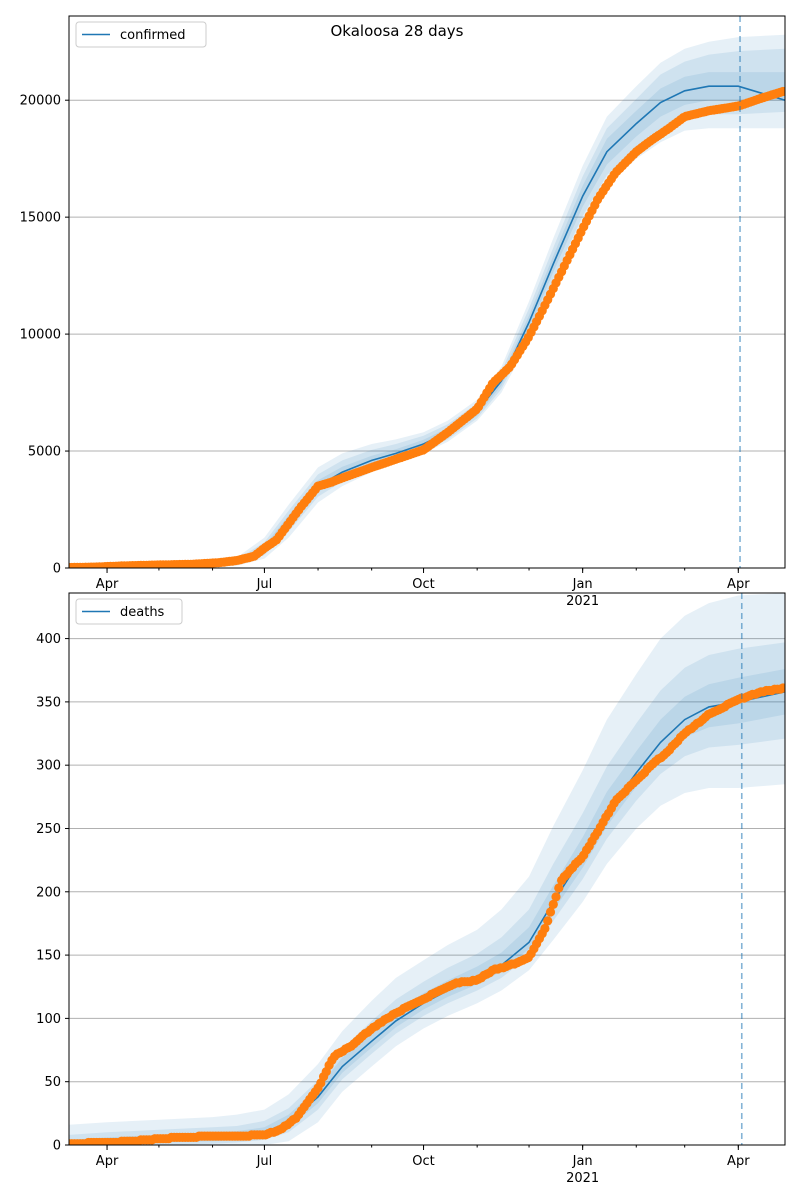 Image resolution: width=800 pixels, height=1200 pixels. Describe the element at coordinates (48, 702) in the screenshot. I see `y-tick-label: 350` at that location.